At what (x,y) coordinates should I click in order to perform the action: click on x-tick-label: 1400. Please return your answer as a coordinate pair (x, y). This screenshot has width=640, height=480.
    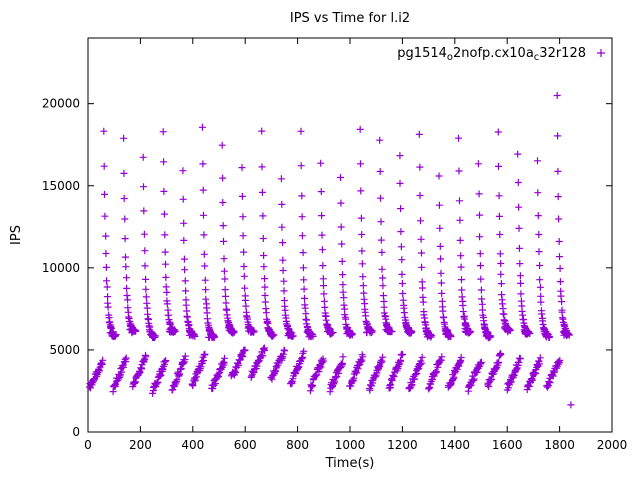
    Looking at the image, I should click on (455, 445).